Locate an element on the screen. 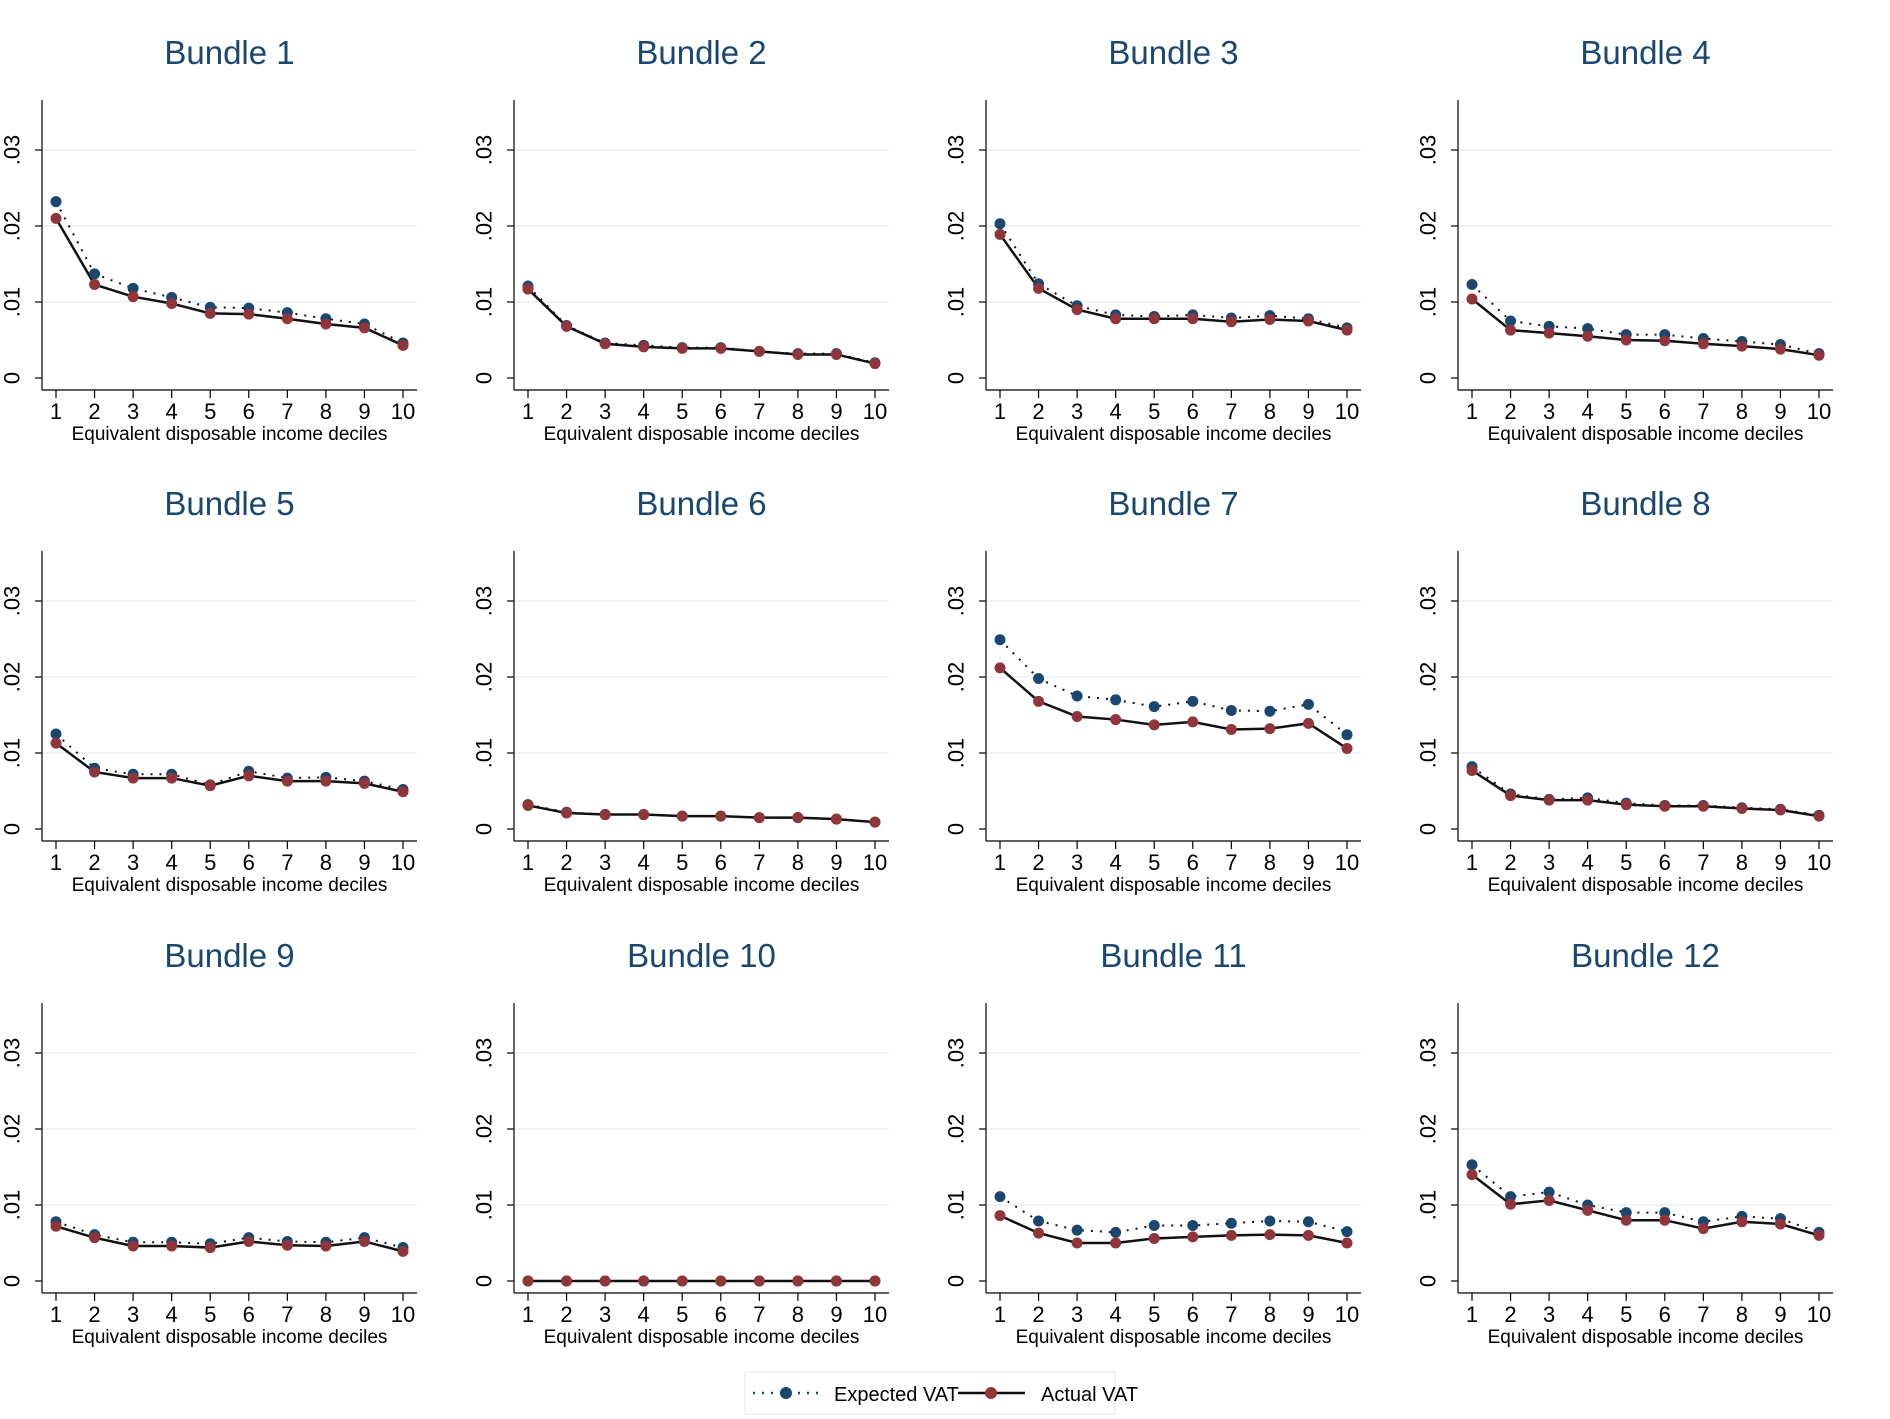 The width and height of the screenshot is (1890, 1419). panel-title: Bundle 12 is located at coordinates (1645, 955).